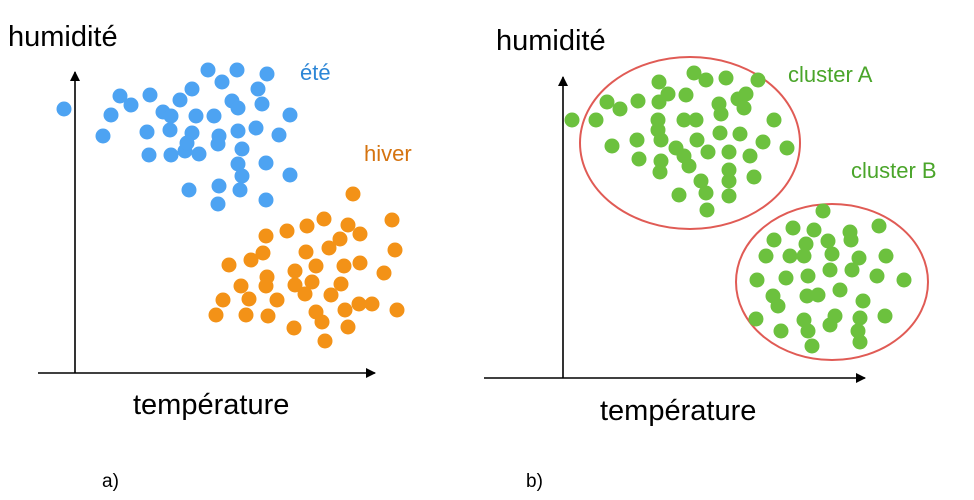  I want to click on panel-b-caption: b), so click(534, 481).